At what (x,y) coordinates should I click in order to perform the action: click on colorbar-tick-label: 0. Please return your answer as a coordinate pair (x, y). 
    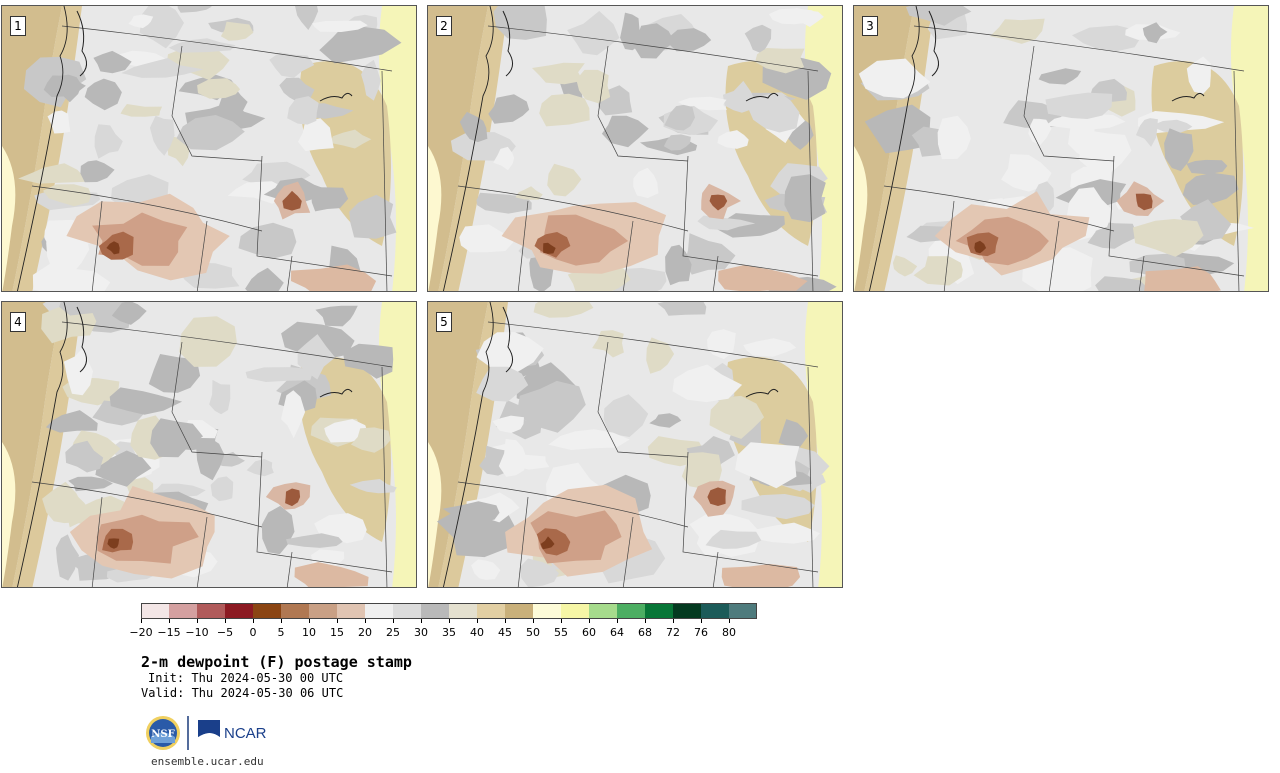
    Looking at the image, I should click on (253, 632).